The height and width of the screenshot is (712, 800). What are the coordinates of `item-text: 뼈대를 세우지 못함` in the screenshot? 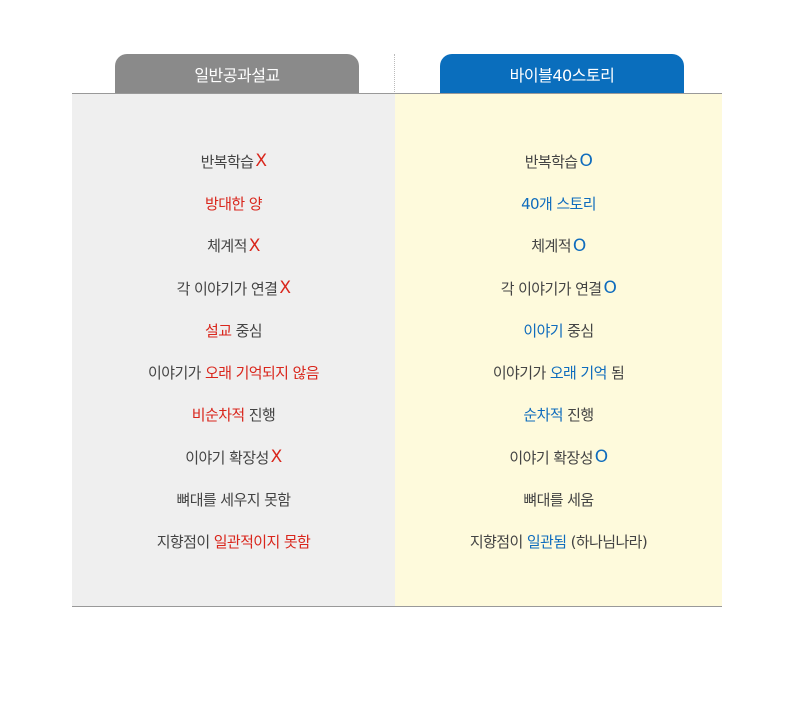 It's located at (234, 500).